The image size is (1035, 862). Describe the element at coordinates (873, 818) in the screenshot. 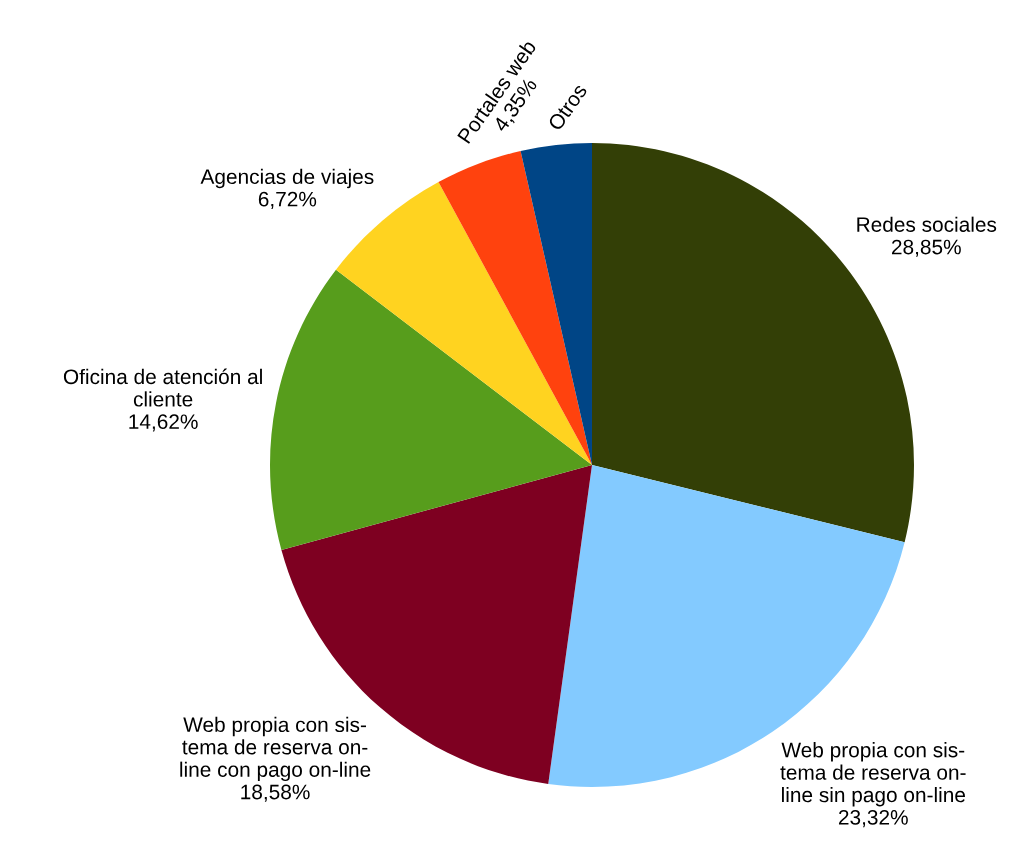

I see `data-label: 23,32%` at that location.